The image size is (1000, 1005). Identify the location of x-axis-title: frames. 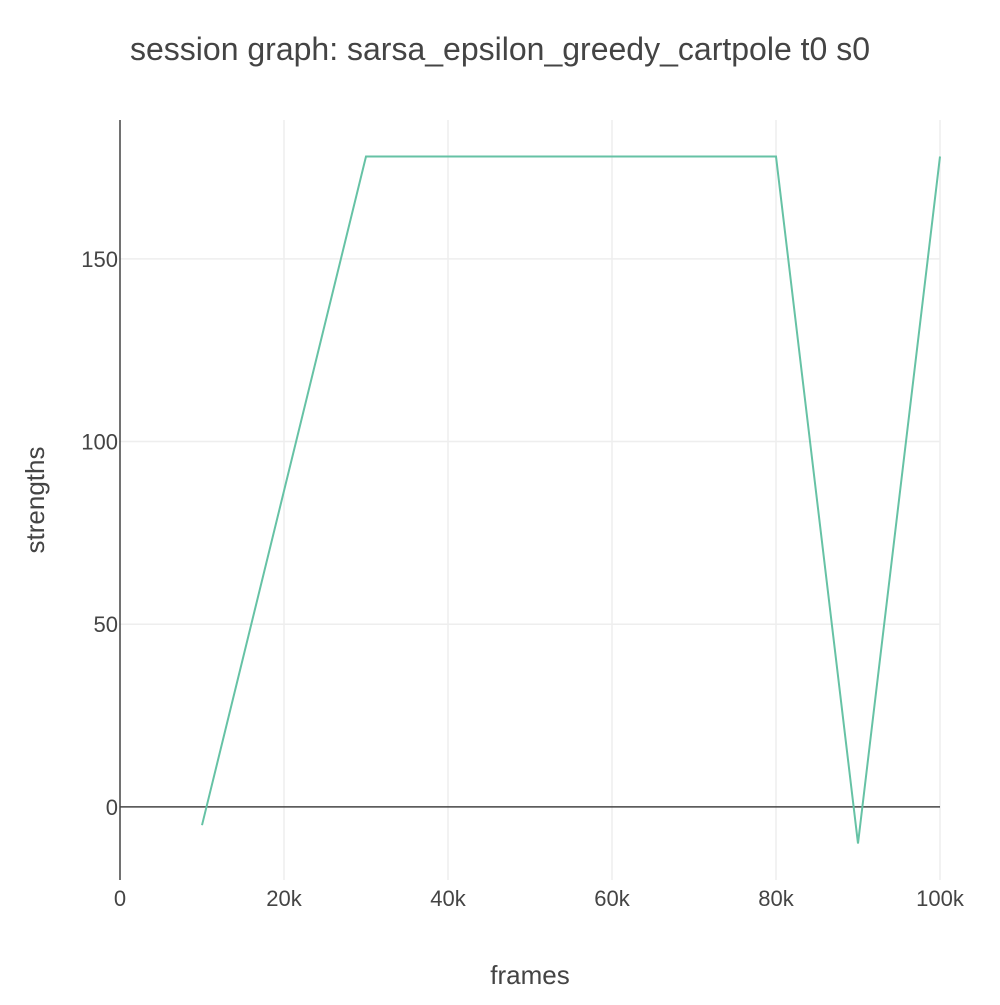
(529, 975).